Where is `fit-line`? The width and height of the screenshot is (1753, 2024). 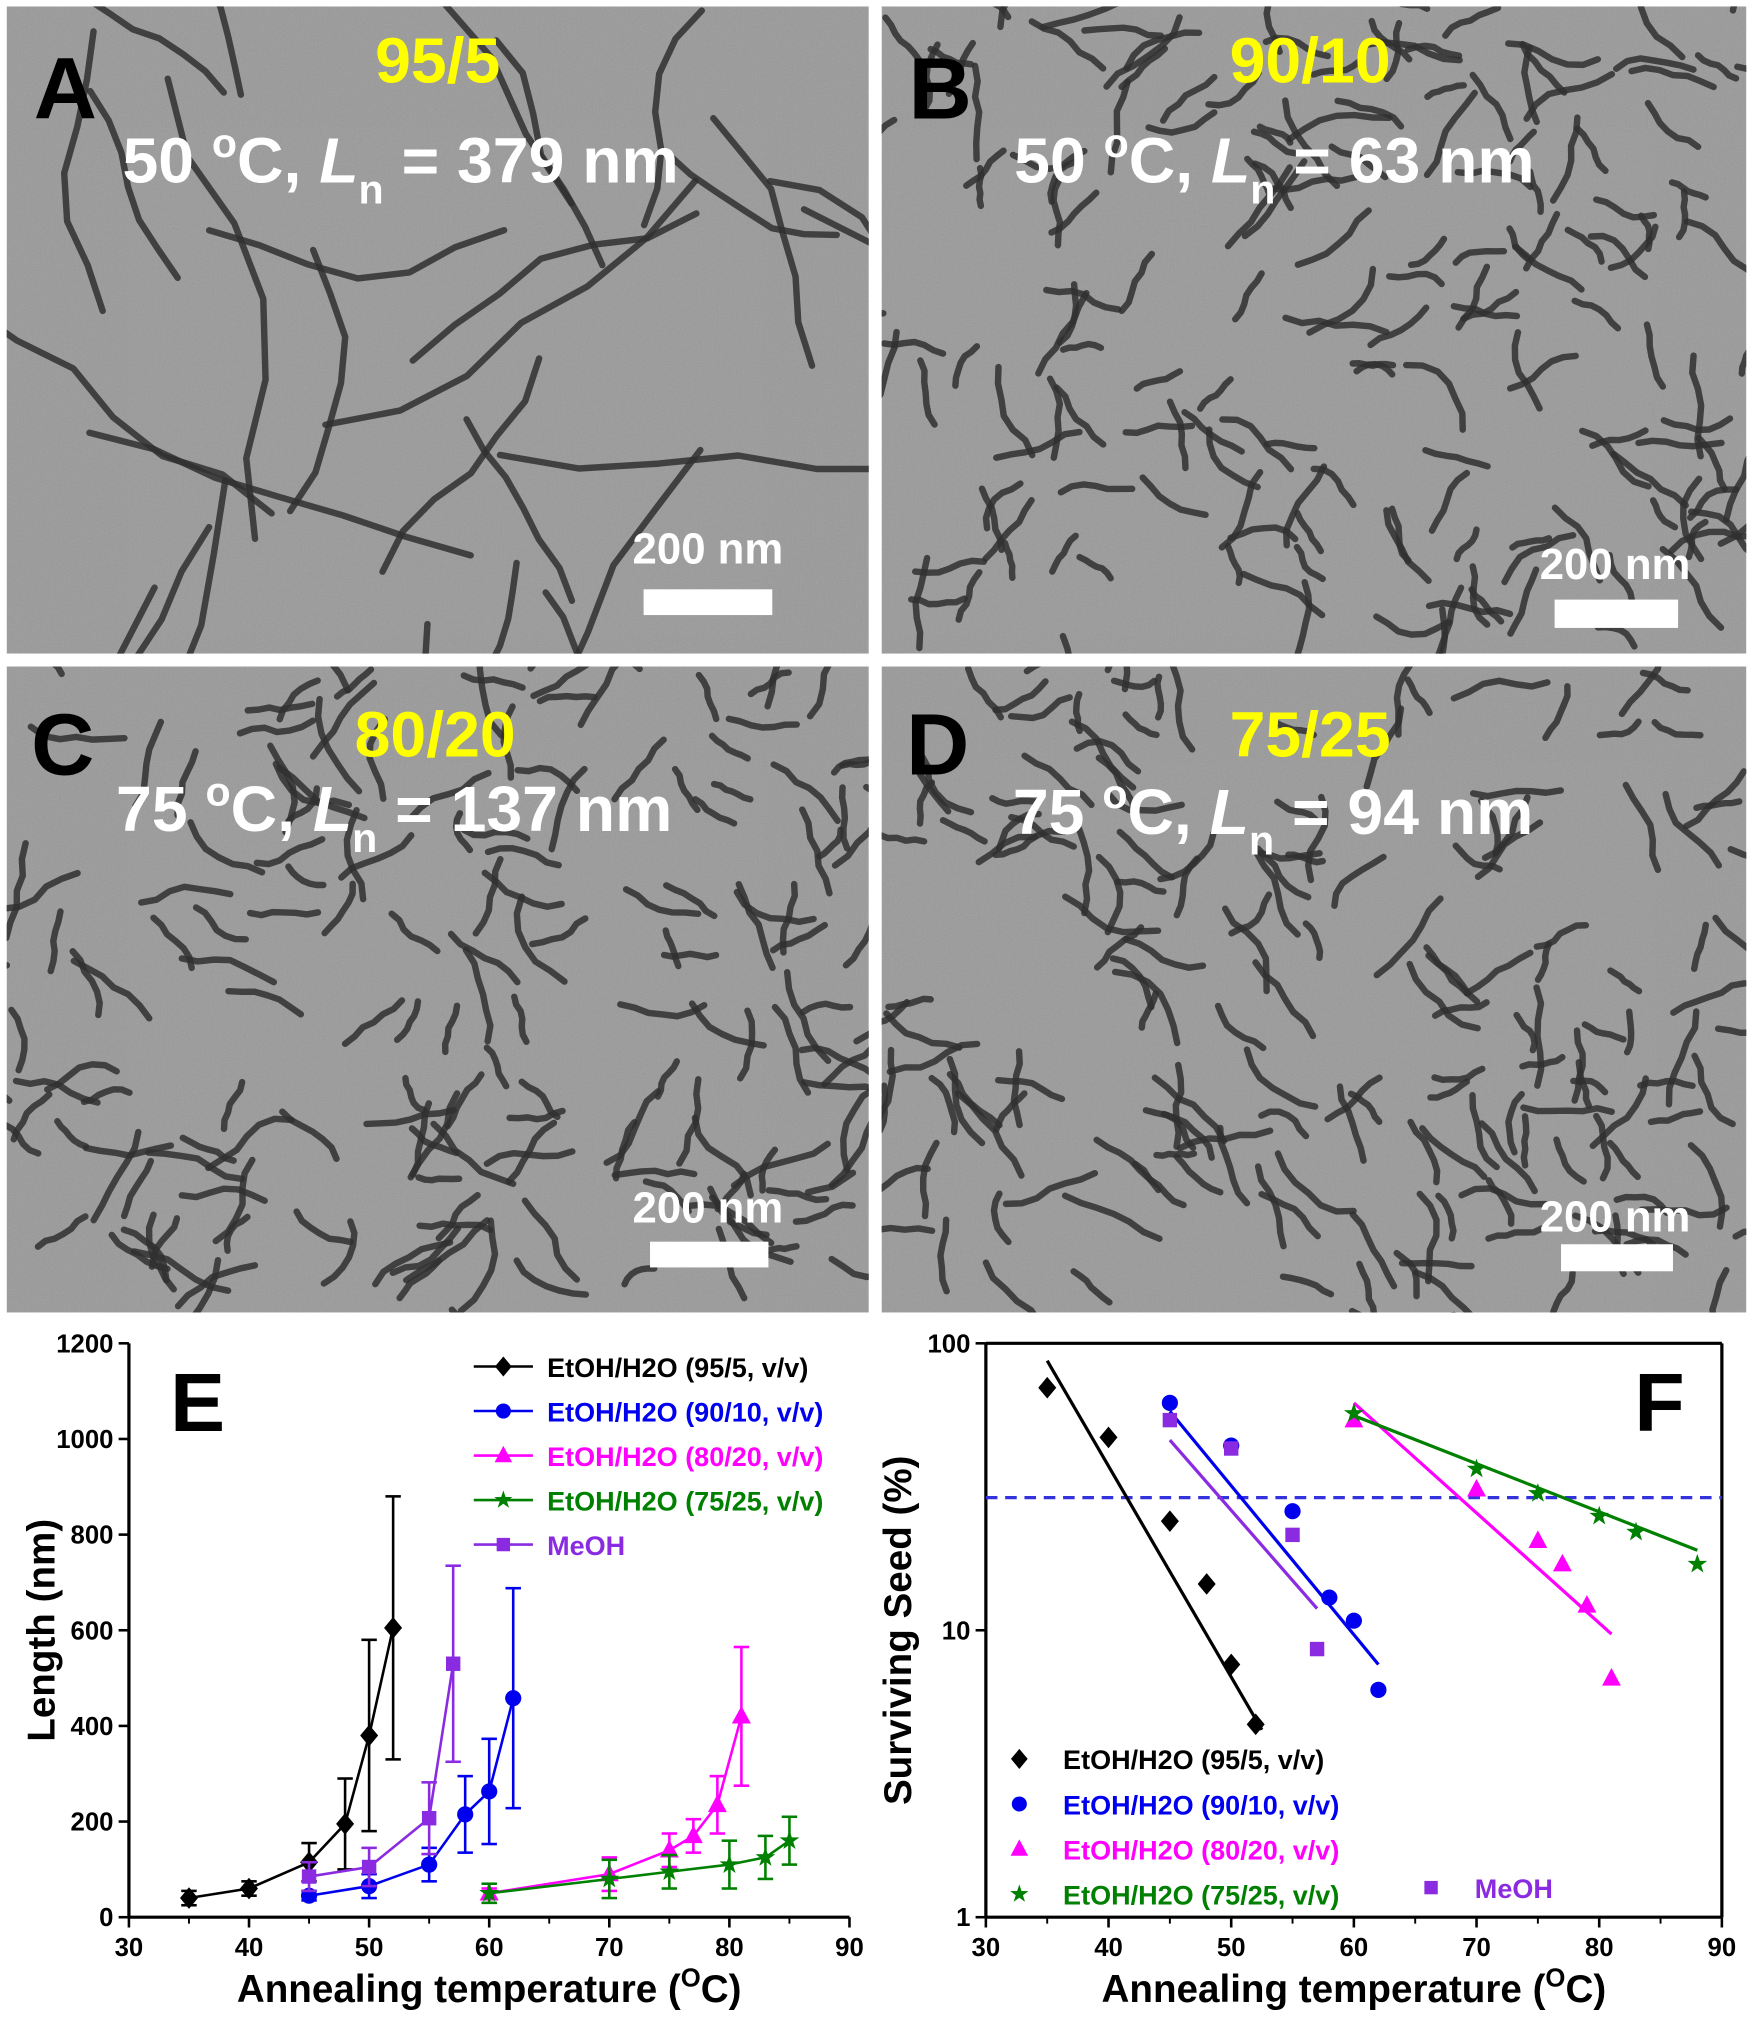 fit-line is located at coordinates (1482, 1518).